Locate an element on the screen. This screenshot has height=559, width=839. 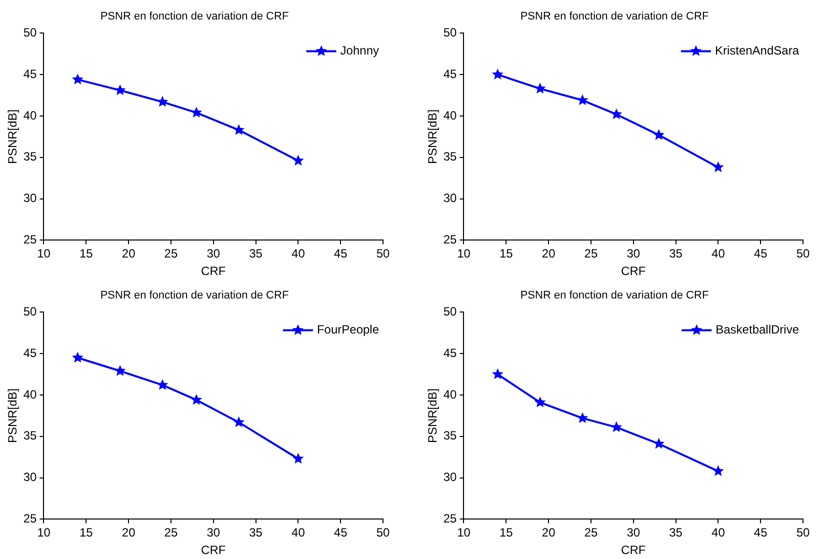
legend-label: Johnny is located at coordinates (360, 51).